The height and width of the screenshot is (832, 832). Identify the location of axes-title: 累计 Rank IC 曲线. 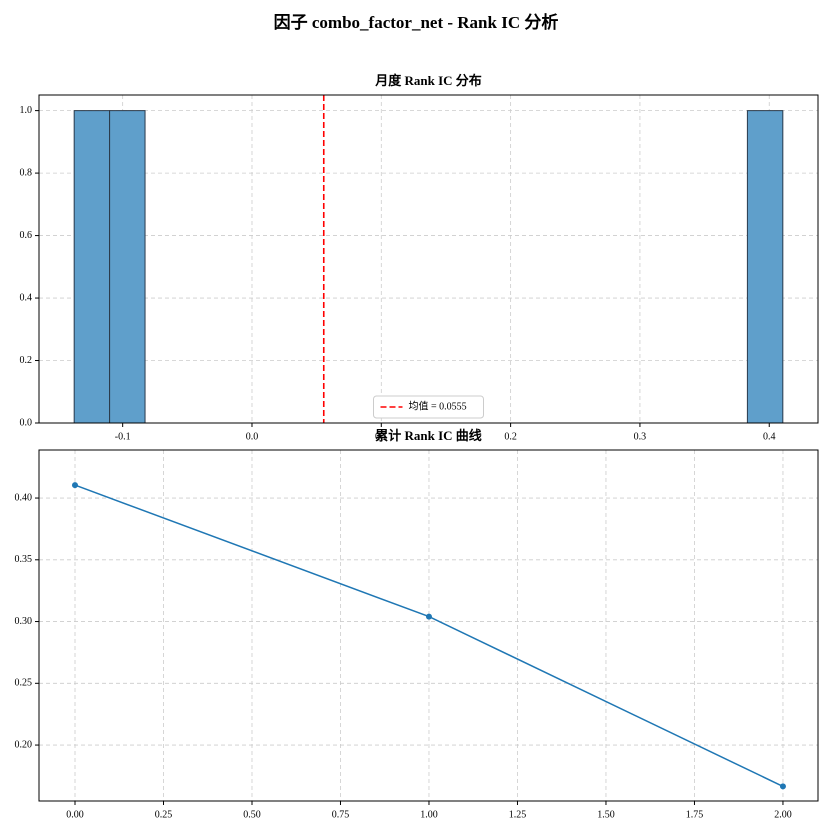
(428, 435).